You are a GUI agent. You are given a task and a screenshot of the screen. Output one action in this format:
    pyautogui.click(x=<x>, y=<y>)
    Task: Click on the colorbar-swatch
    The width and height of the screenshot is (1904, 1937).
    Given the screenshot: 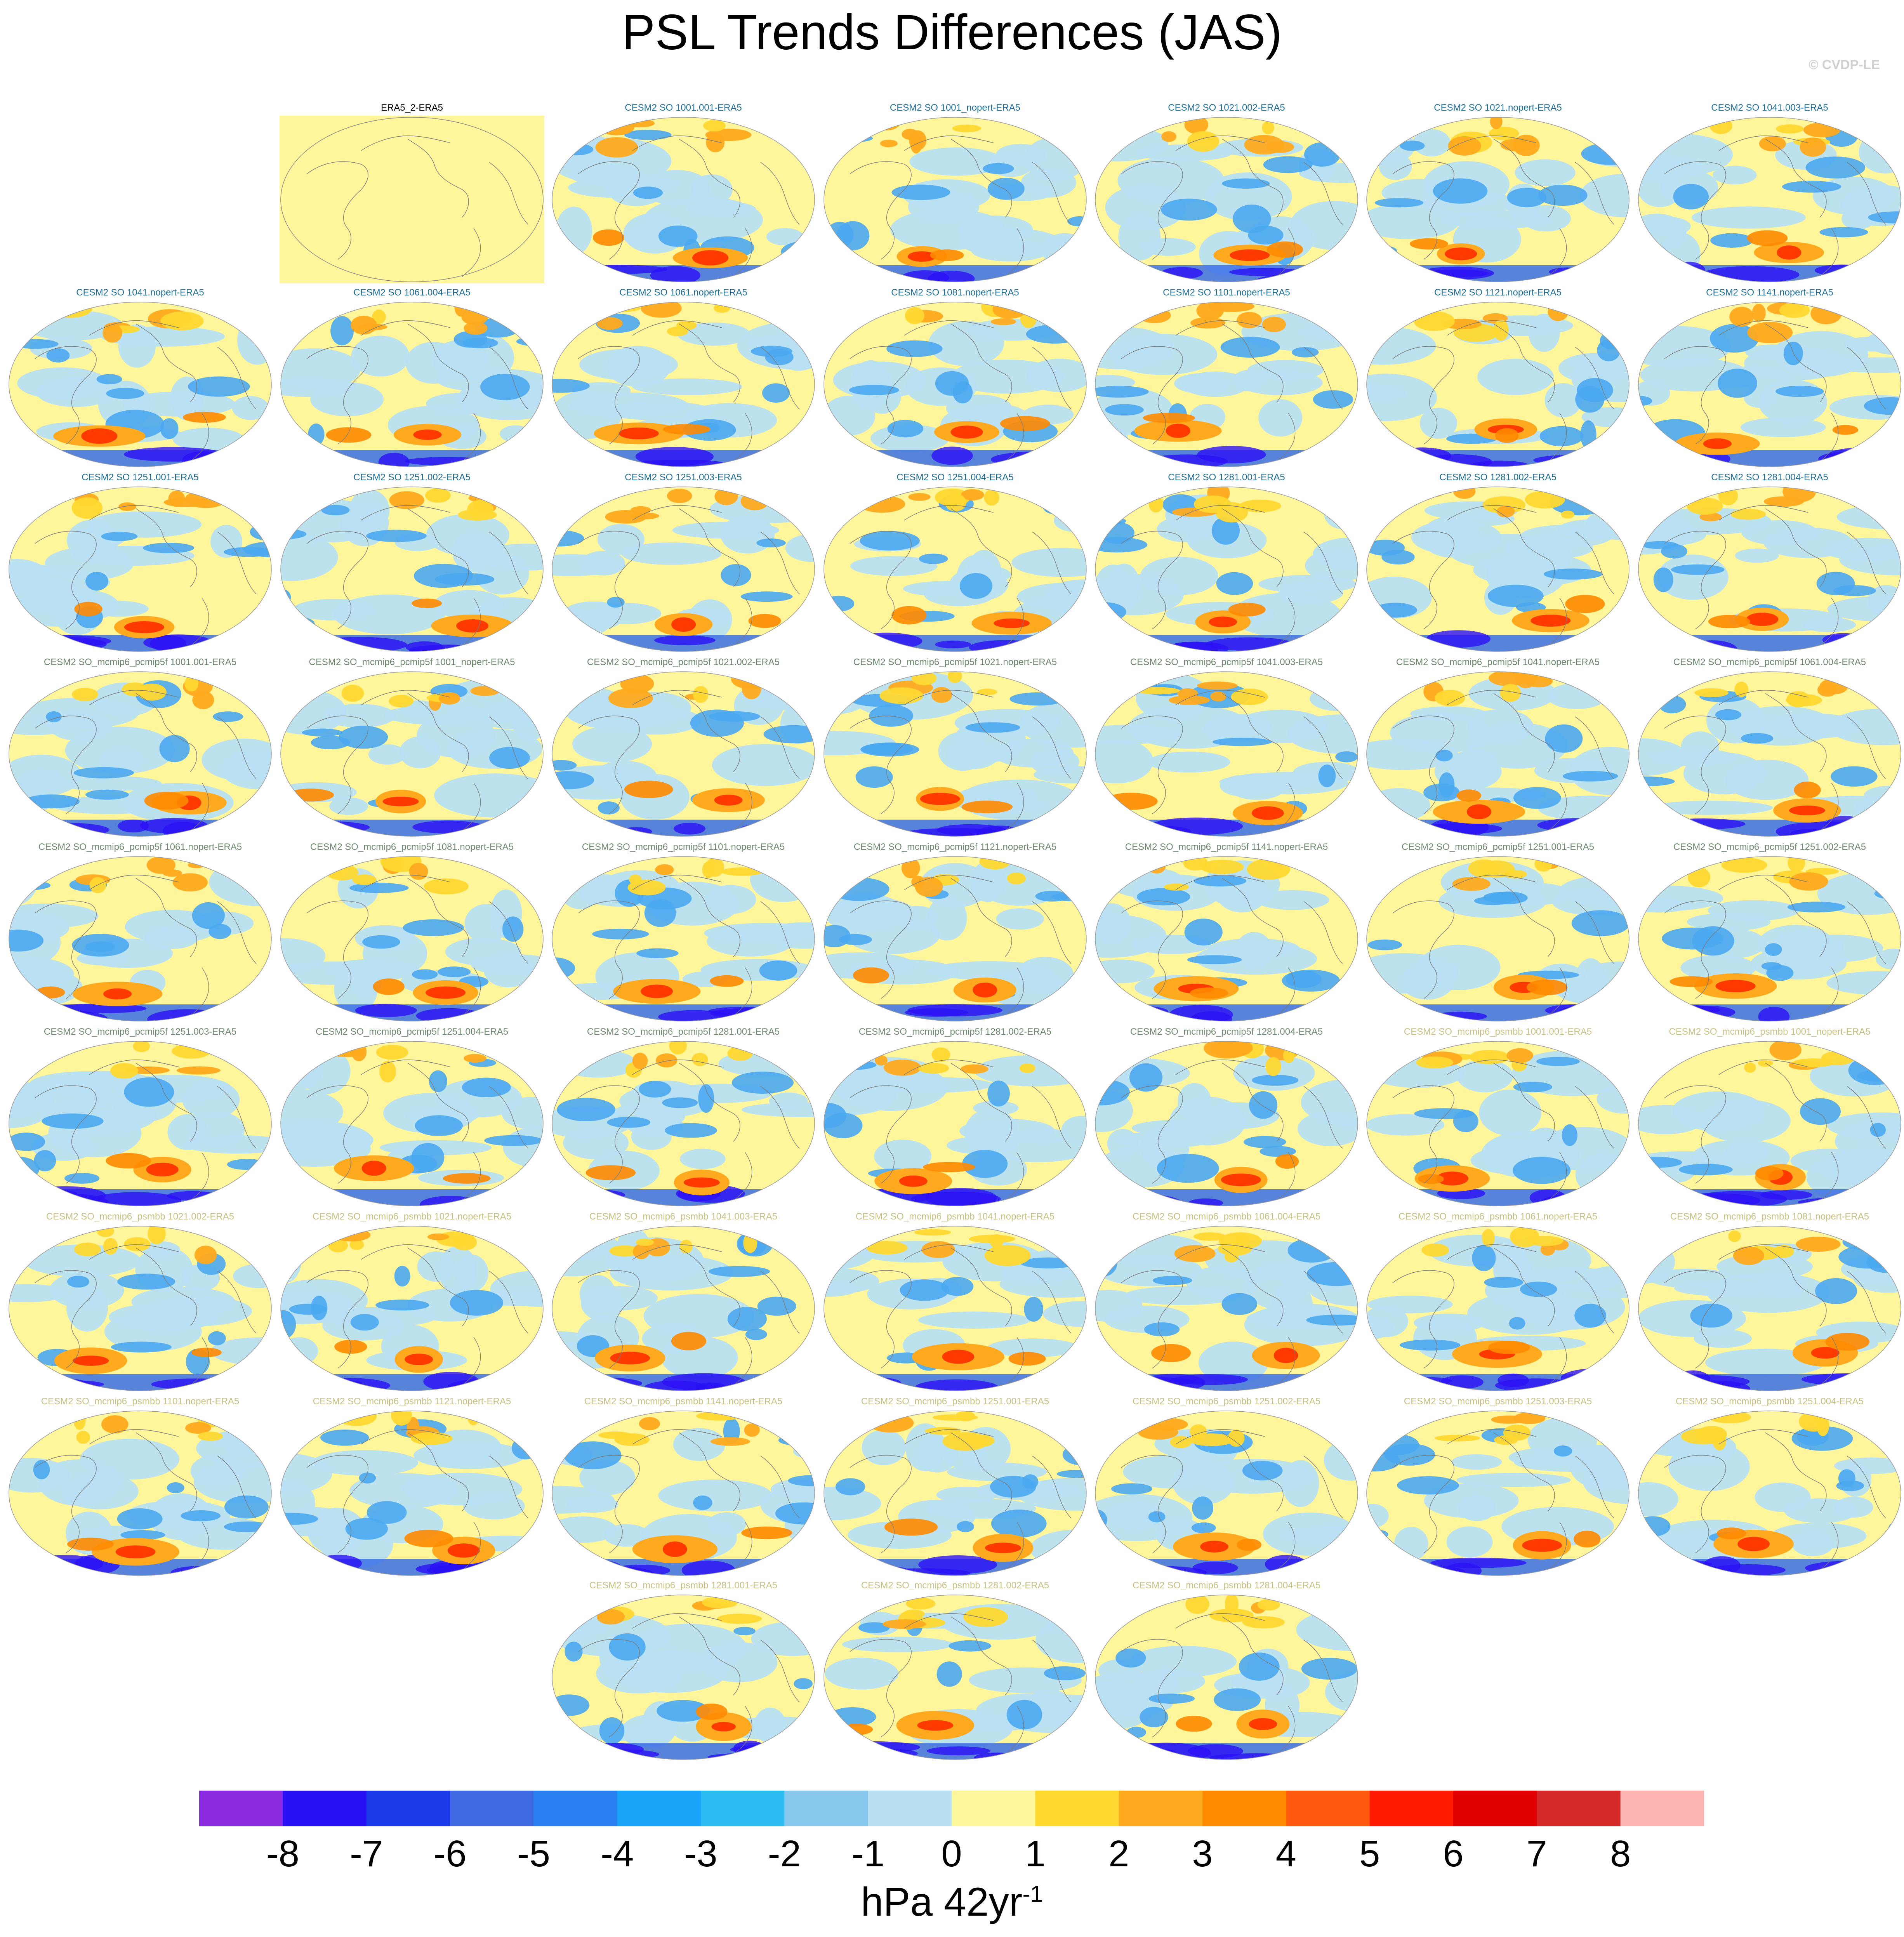 What is the action you would take?
    pyautogui.click(x=1244, y=1808)
    